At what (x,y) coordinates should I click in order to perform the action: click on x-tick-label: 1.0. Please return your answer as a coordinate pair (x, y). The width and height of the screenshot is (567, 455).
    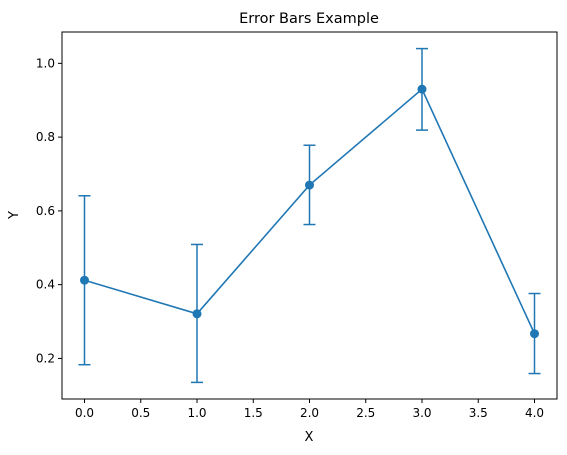
    Looking at the image, I should click on (196, 413).